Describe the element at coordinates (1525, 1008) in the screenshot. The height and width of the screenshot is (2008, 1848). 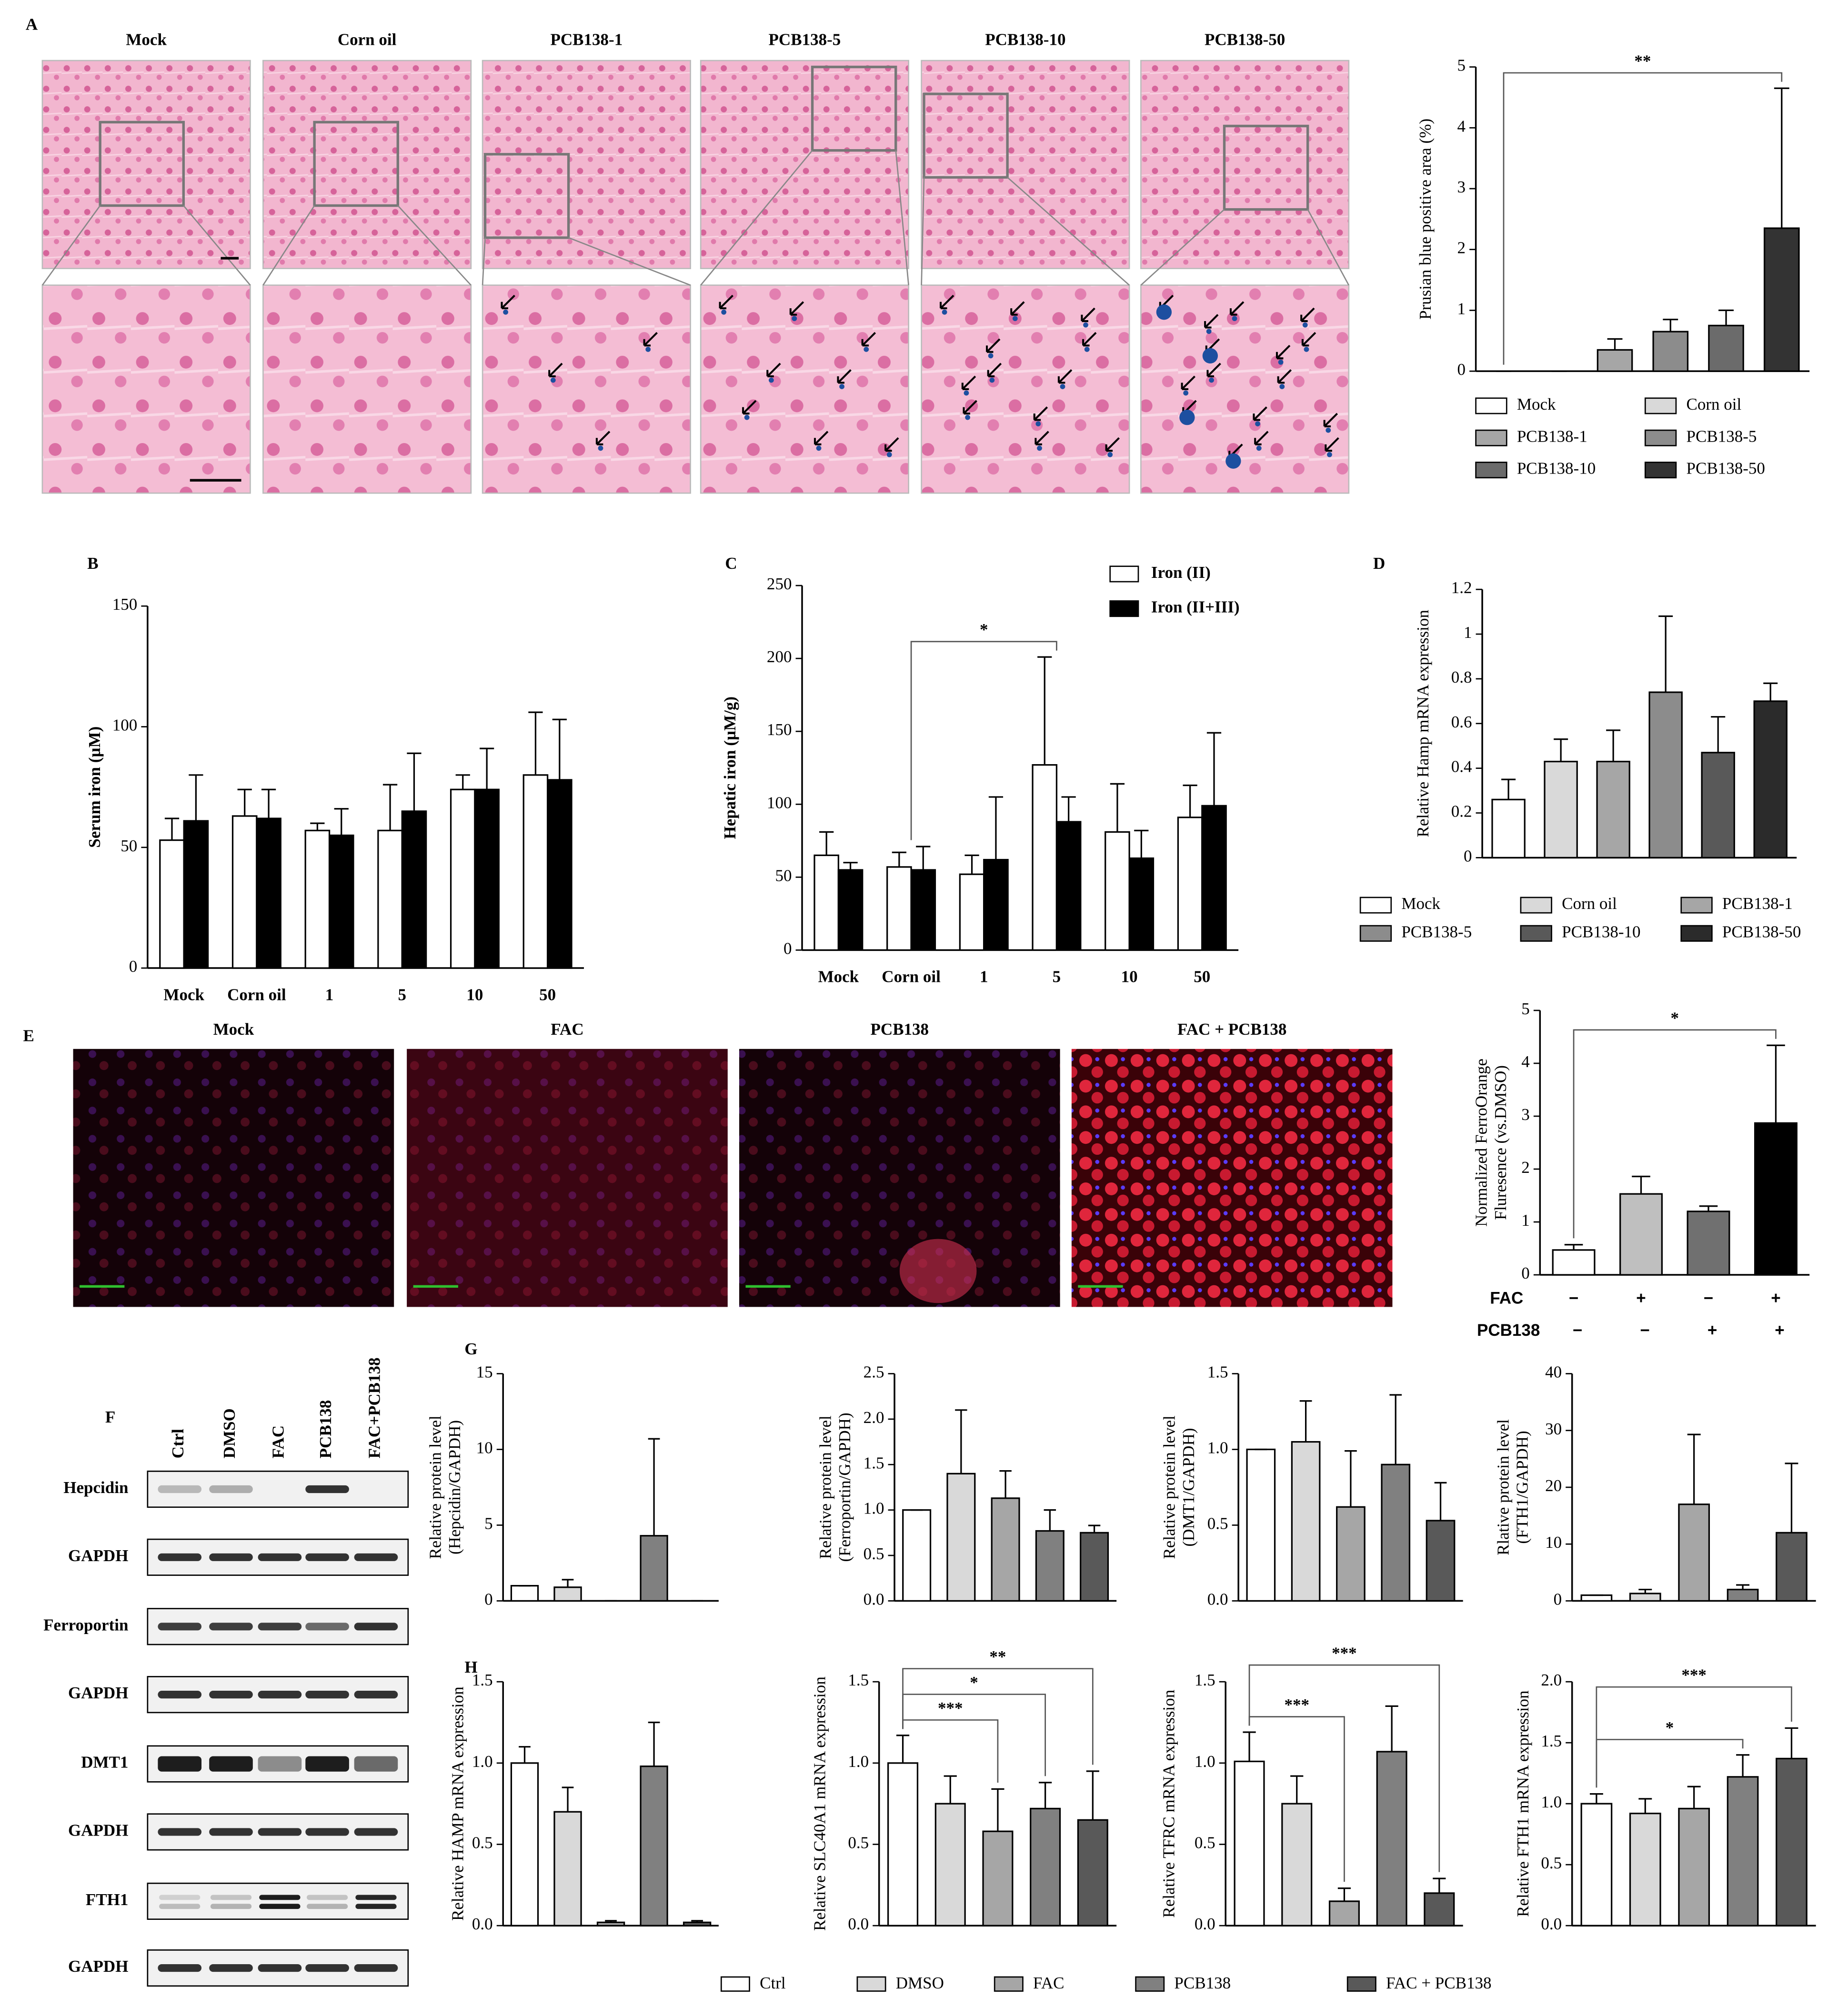
I see `y-tick-label: 5` at that location.